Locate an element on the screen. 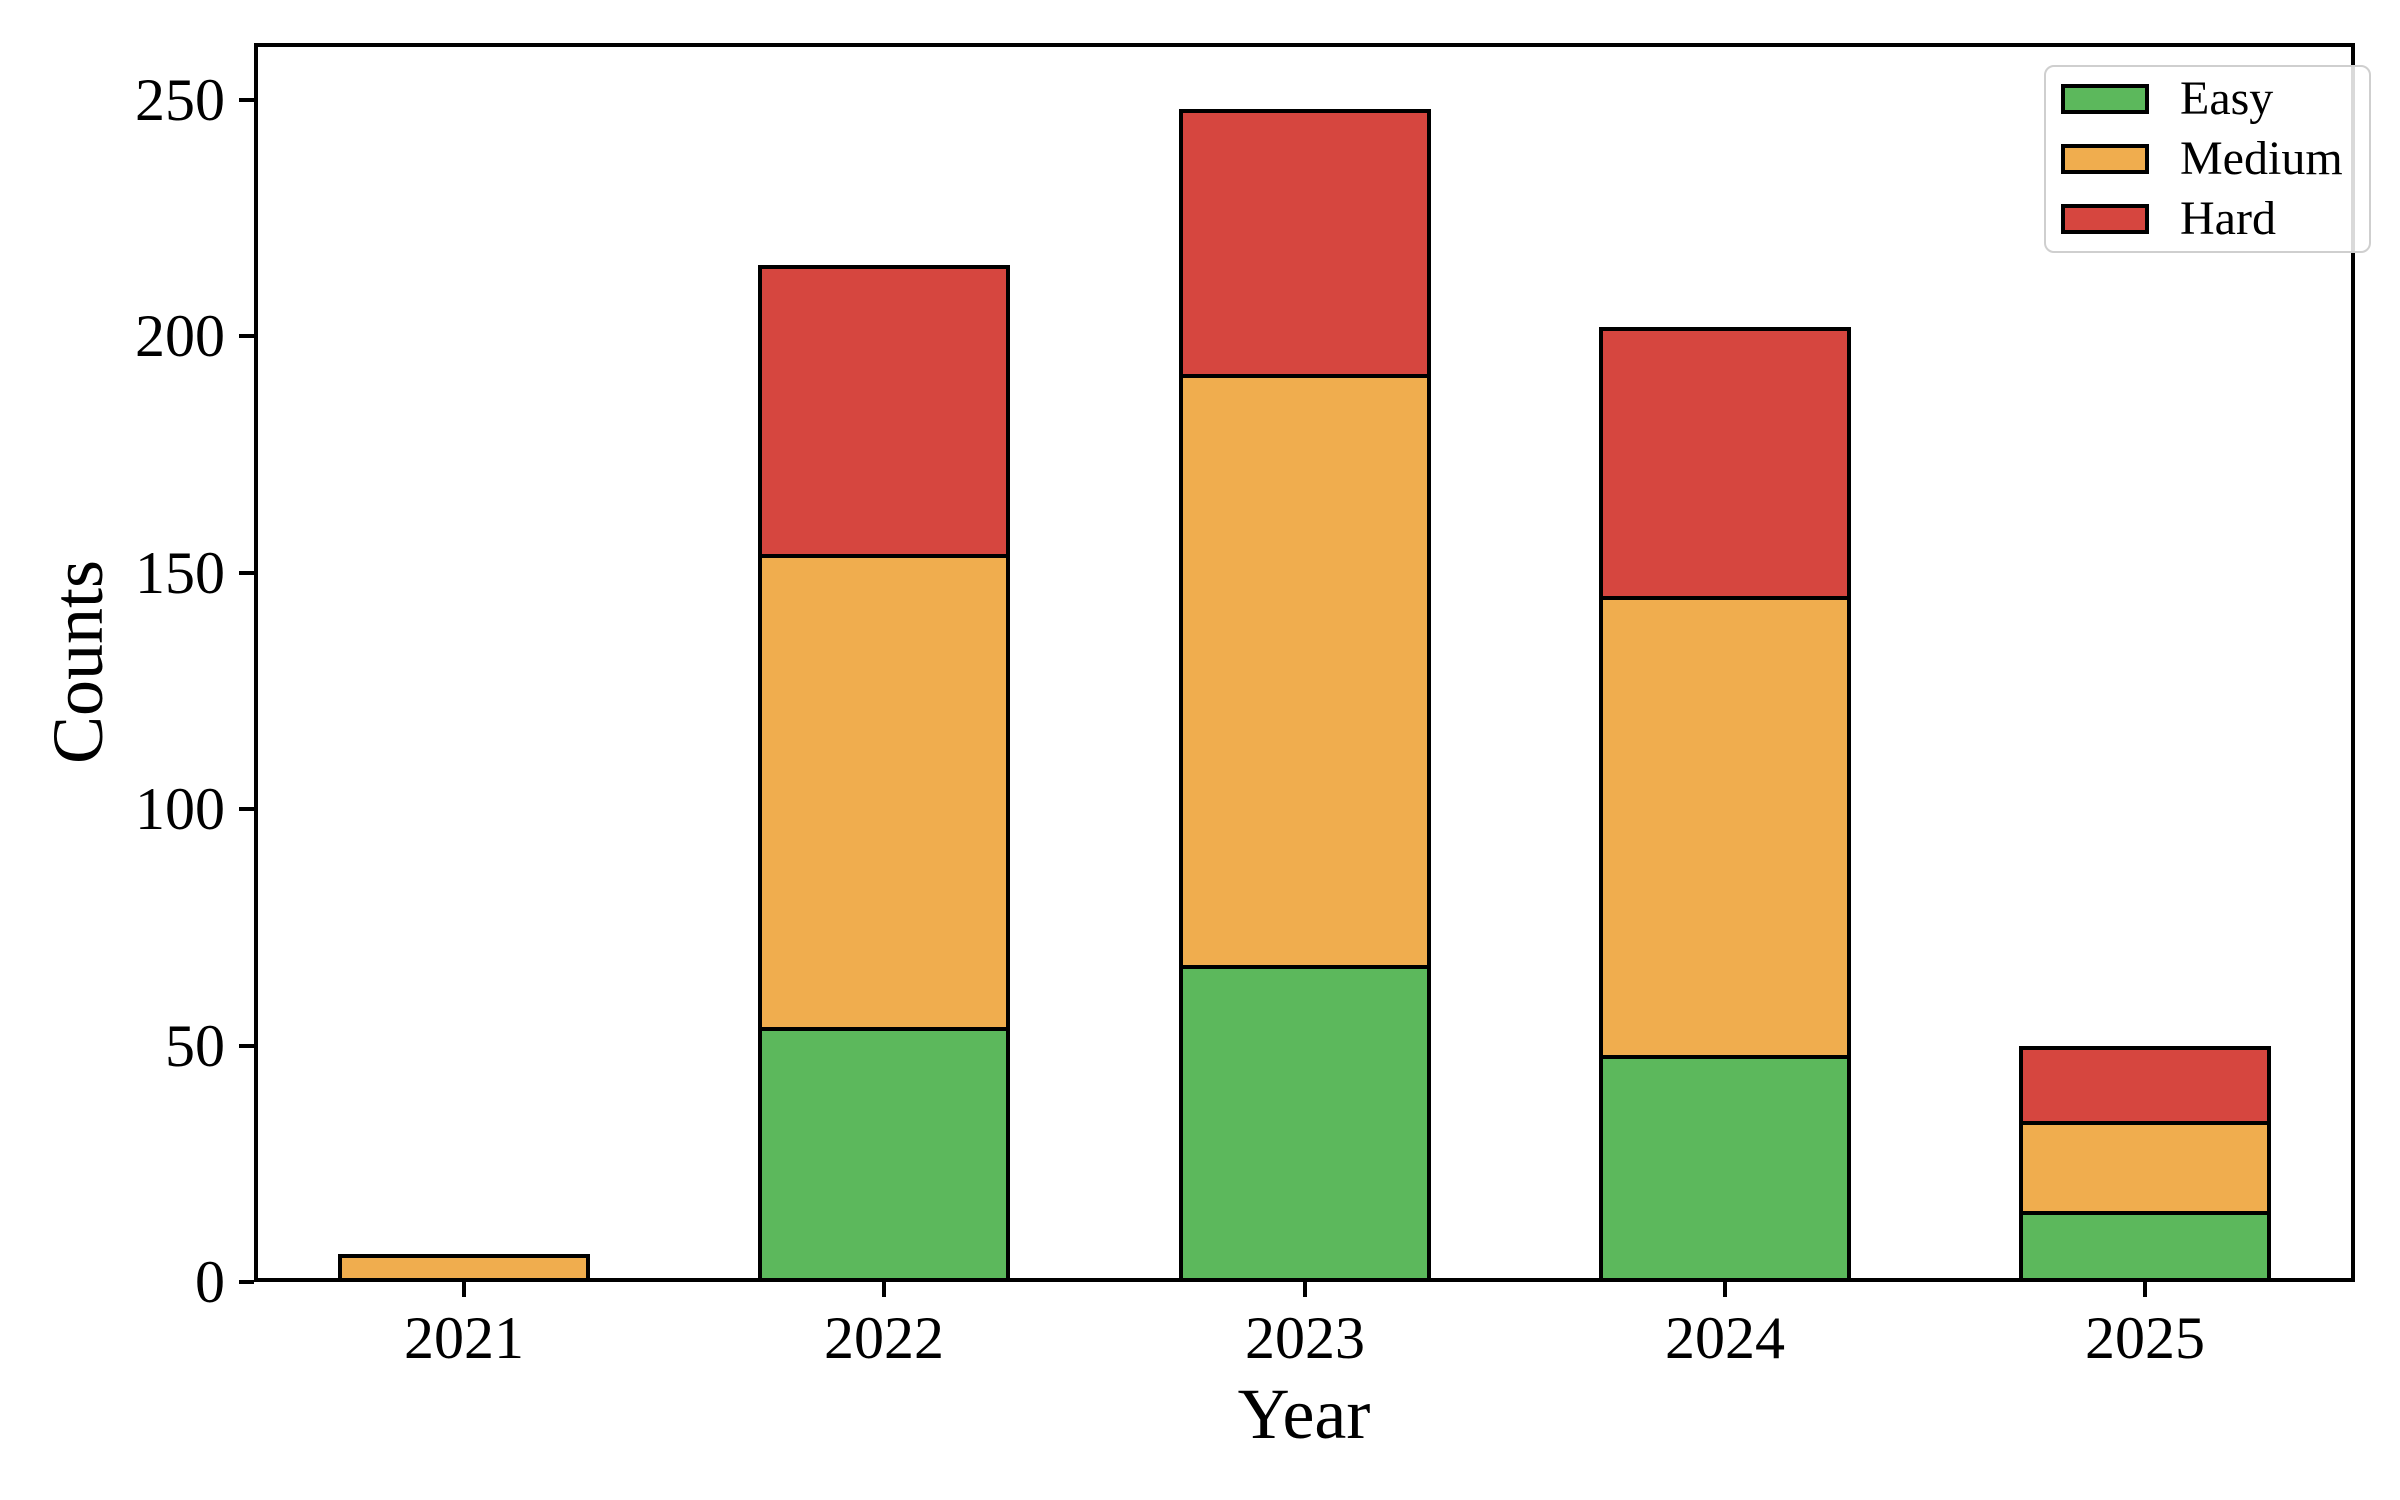  legend-item-medium: Medium is located at coordinates (2202, 159).